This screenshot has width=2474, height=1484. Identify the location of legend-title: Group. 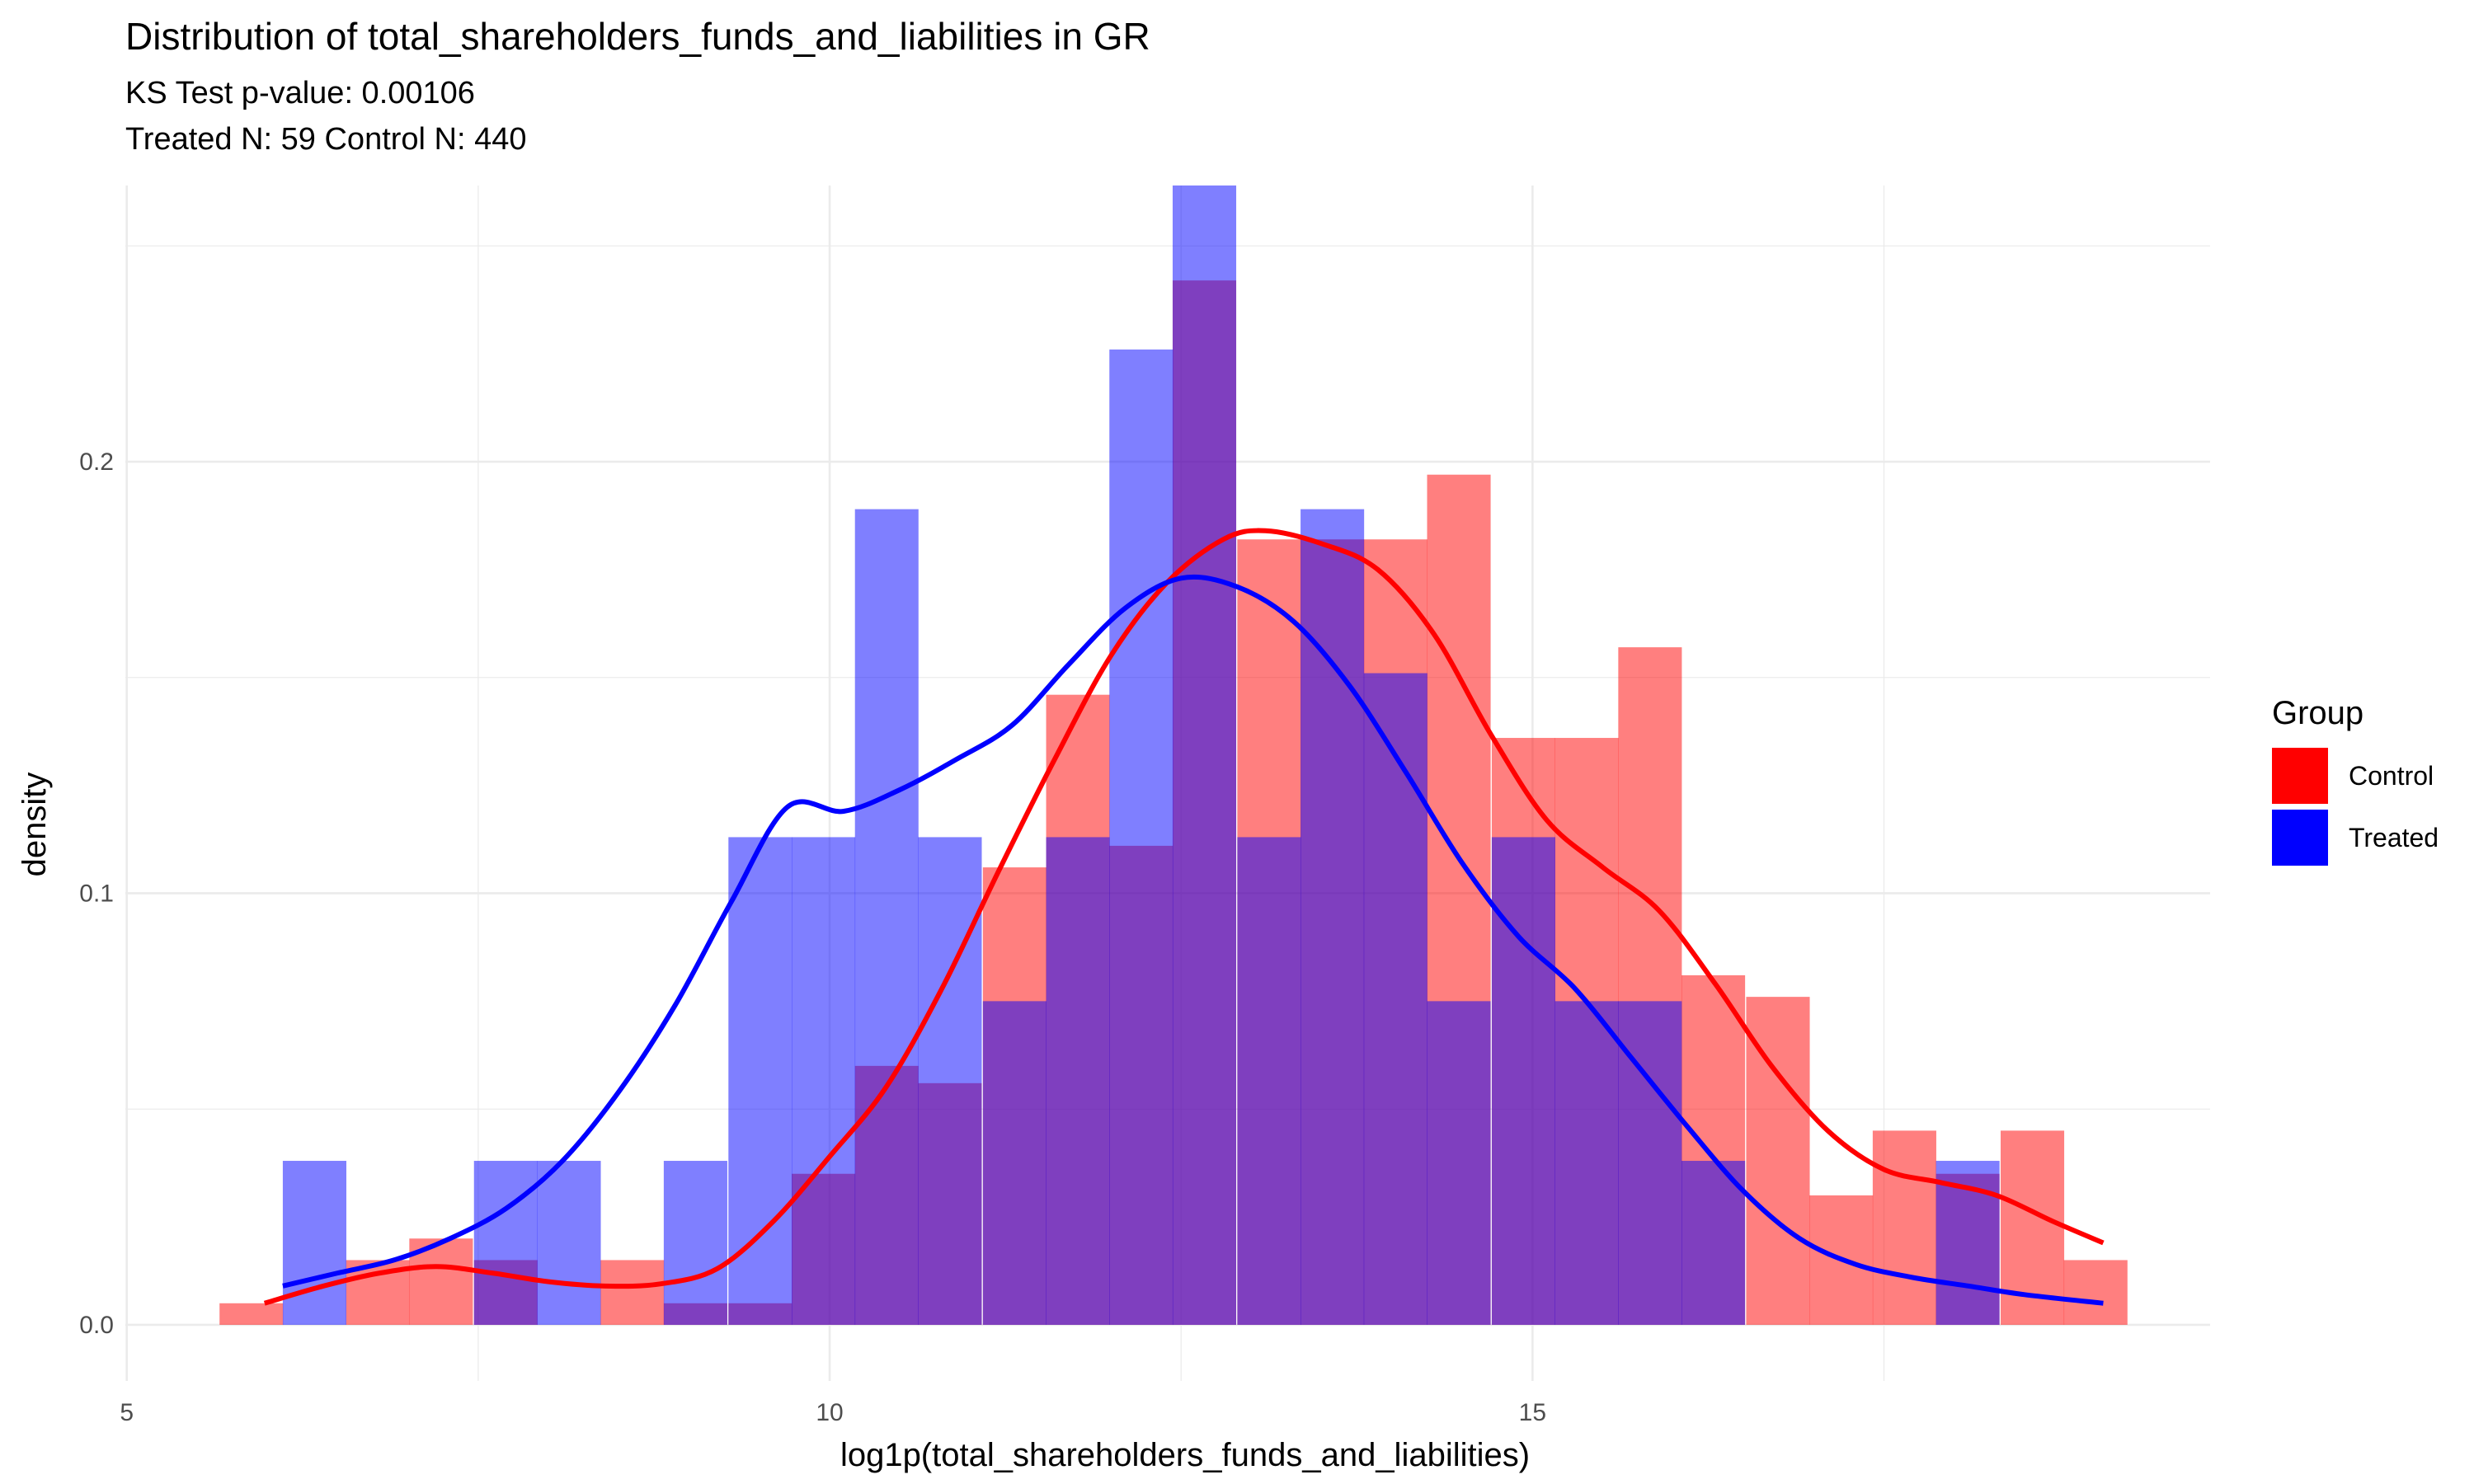
(2317, 713).